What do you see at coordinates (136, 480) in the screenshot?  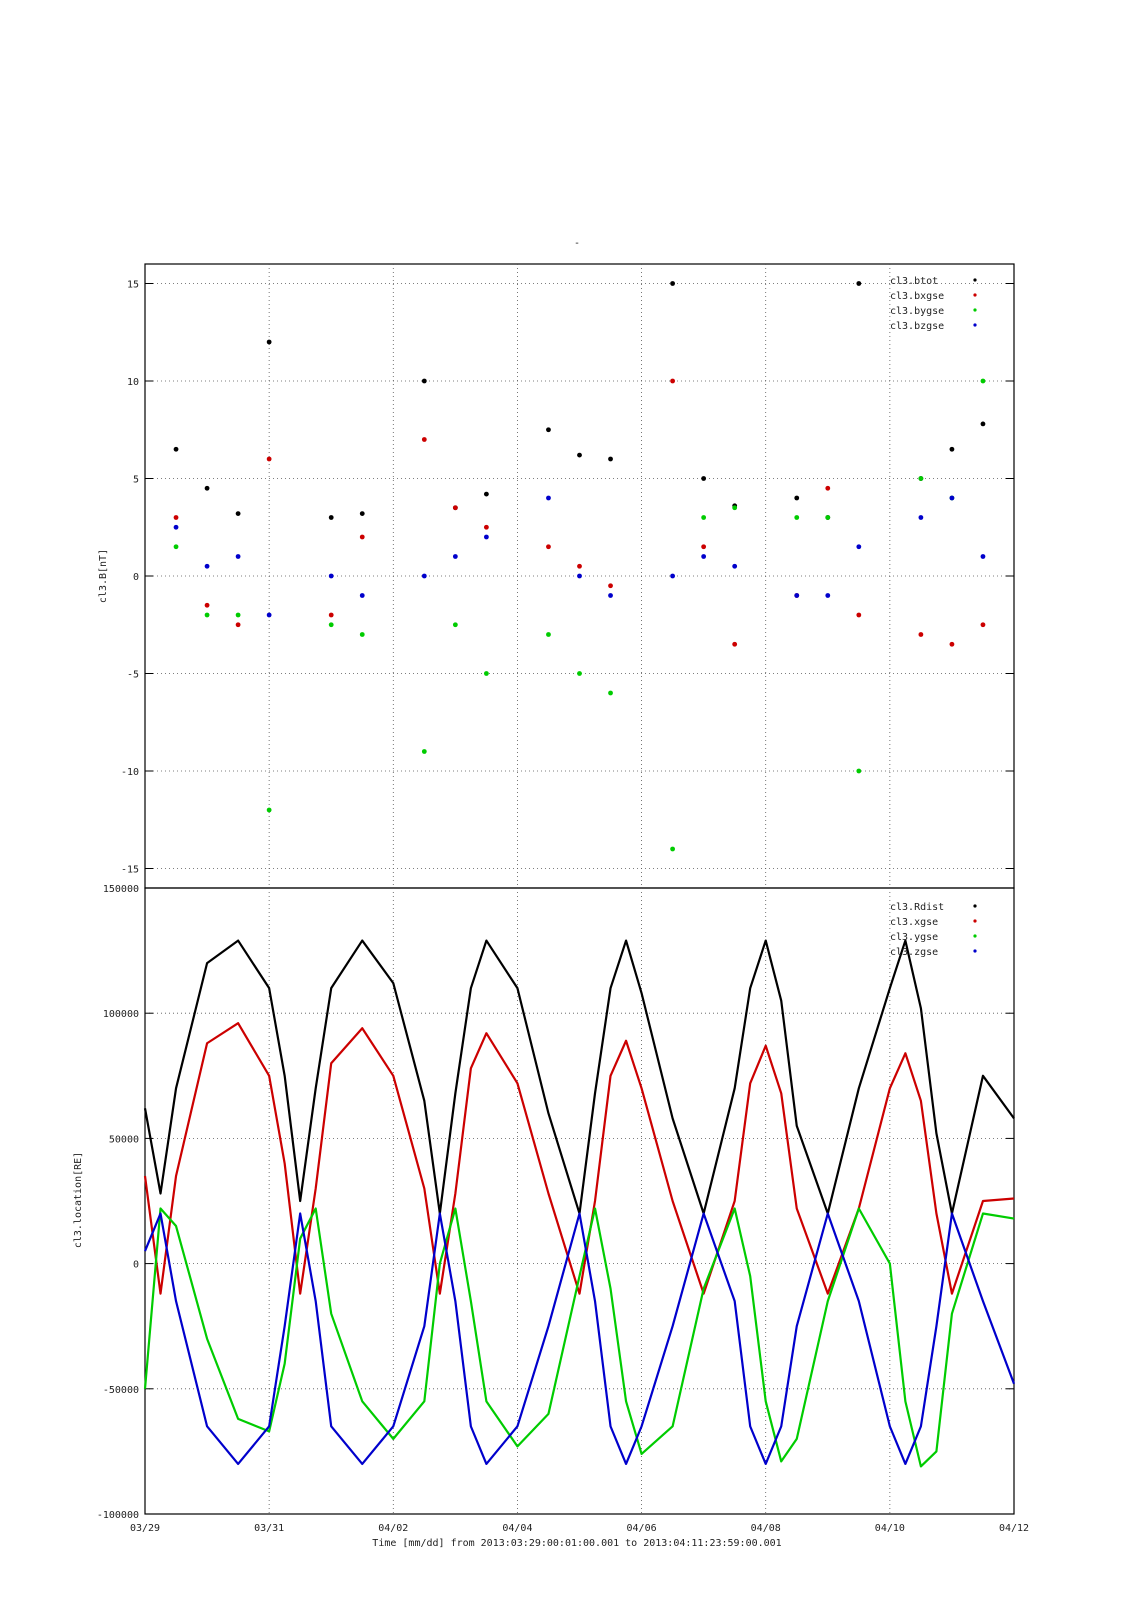 I see `y-tick-label: 5` at bounding box center [136, 480].